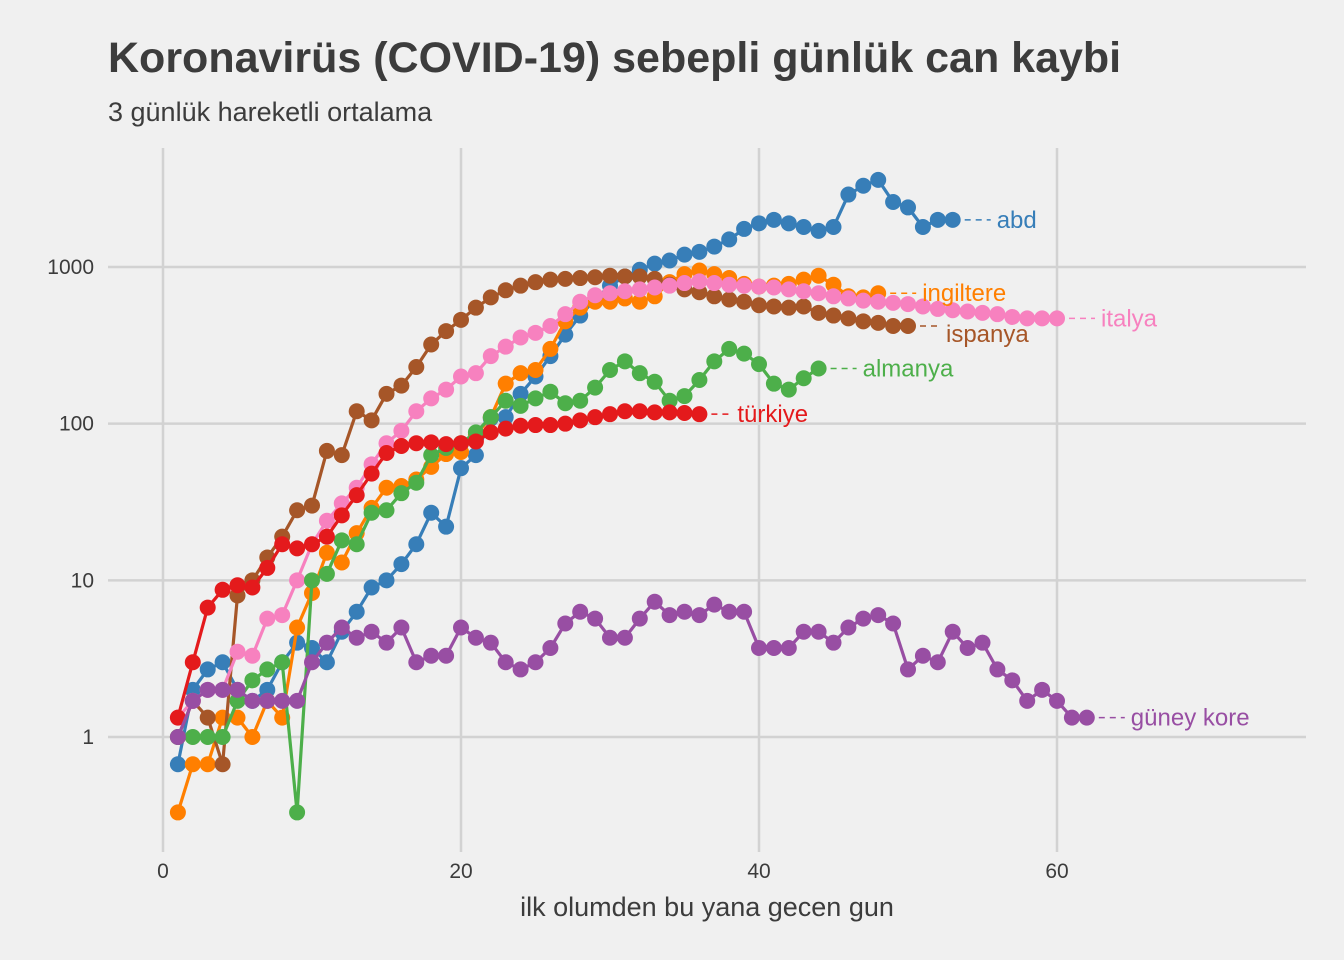  Describe the element at coordinates (964, 293) in the screenshot. I see `series-label-ingiltere: ingiltere` at that location.